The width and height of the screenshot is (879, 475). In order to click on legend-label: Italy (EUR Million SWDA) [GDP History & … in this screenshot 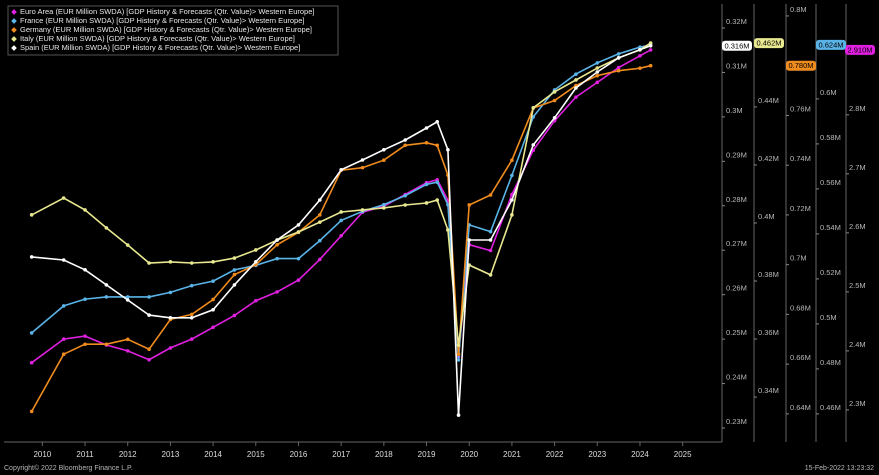, I will do `click(157, 38)`.